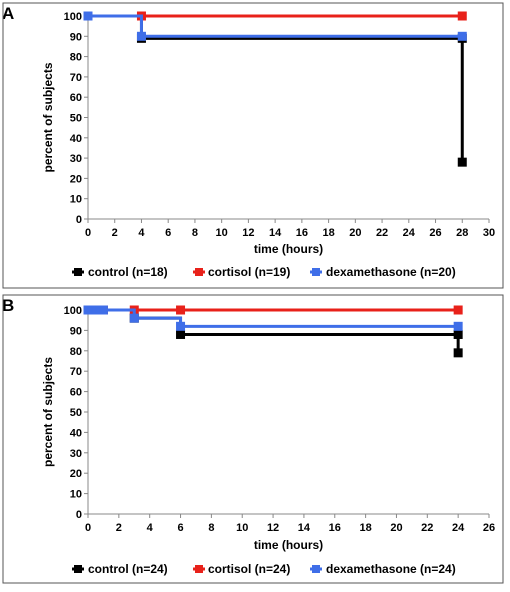 The width and height of the screenshot is (510, 592). I want to click on legend-label: control (n=18), so click(128, 272).